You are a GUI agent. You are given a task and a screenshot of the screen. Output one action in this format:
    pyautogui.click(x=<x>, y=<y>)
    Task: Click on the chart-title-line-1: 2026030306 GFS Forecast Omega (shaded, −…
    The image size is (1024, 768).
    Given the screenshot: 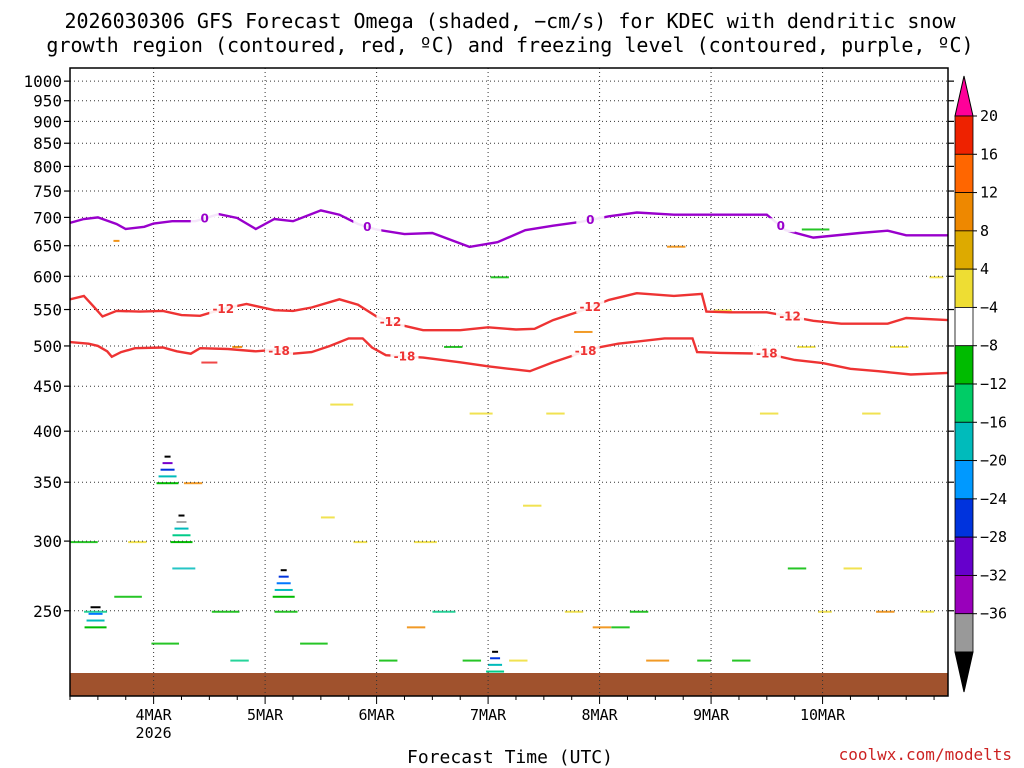 What is the action you would take?
    pyautogui.click(x=510, y=21)
    